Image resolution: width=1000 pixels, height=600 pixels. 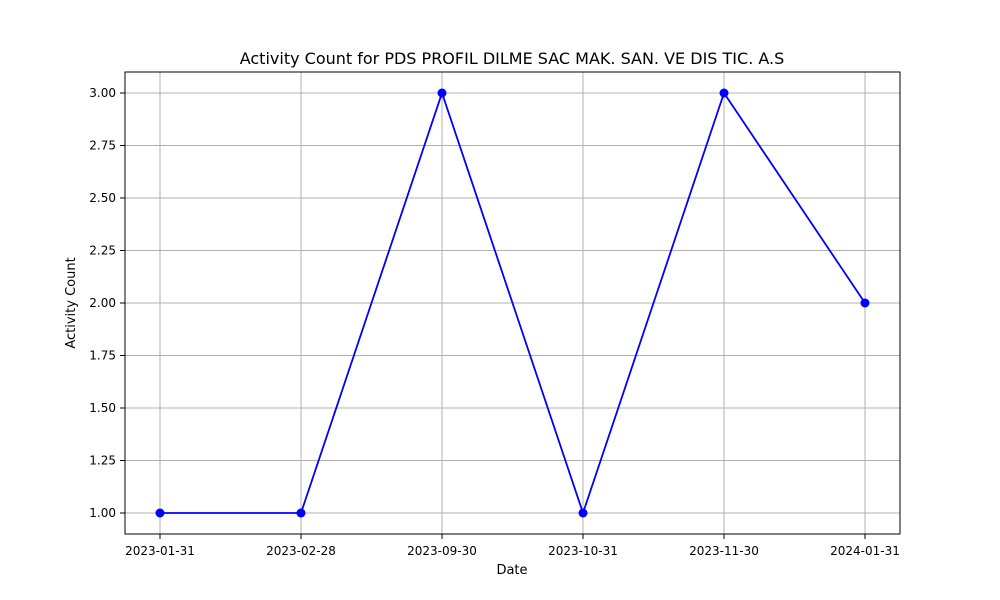 What do you see at coordinates (160, 551) in the screenshot?
I see `x-tick-label: 2023-01-31` at bounding box center [160, 551].